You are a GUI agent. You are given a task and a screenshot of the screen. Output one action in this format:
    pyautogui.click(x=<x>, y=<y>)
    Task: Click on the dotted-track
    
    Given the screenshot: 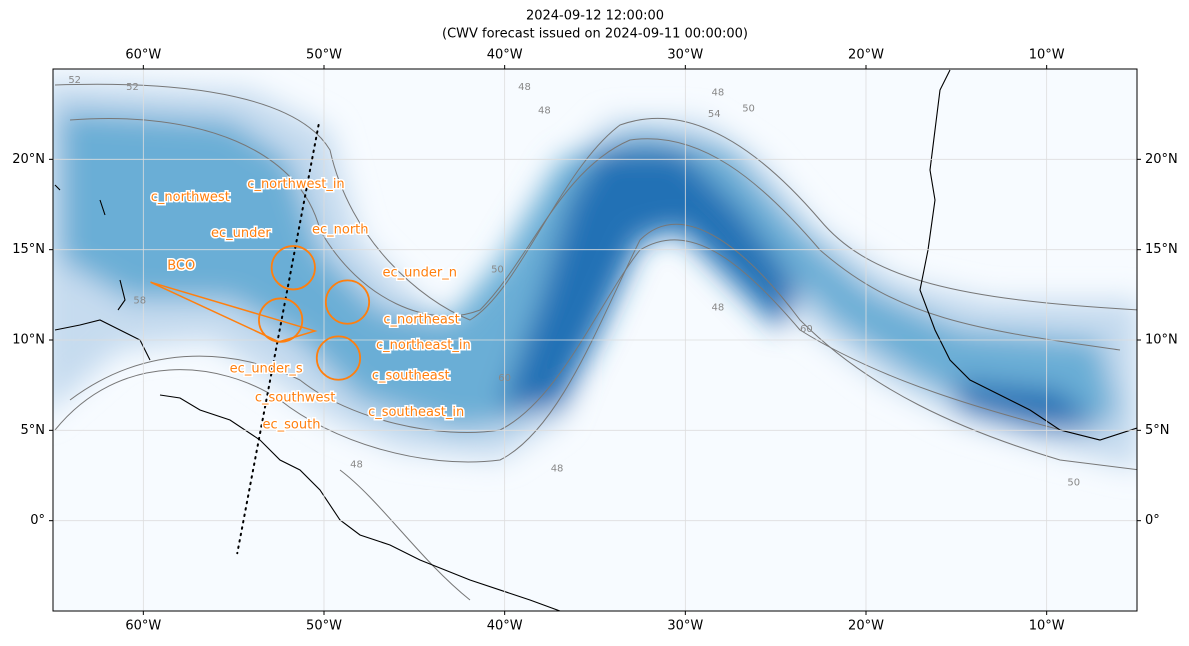 What is the action you would take?
    pyautogui.click(x=278, y=339)
    